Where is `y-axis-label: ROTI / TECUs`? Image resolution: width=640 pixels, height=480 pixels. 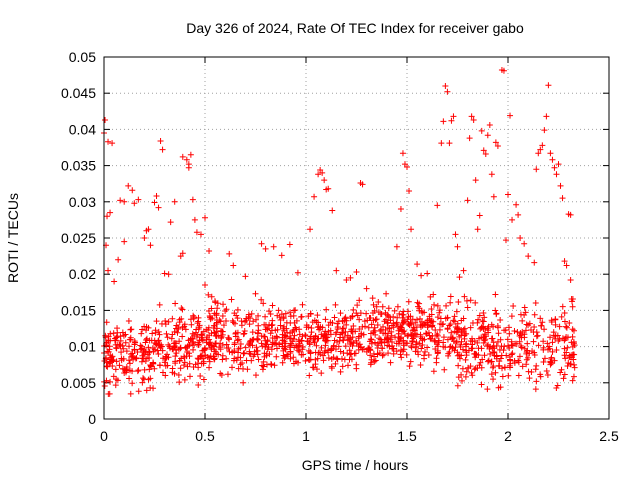
y-axis-label: ROTI / TECUs is located at coordinates (13, 238).